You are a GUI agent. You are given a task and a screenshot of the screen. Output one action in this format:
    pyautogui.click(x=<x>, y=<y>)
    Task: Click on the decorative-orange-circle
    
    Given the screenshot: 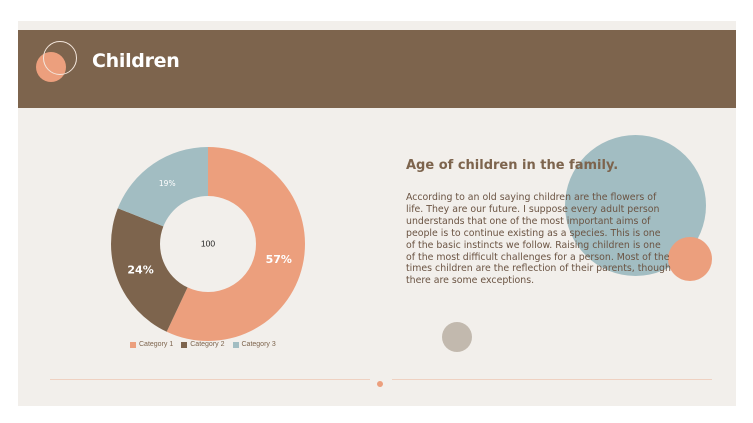 What is the action you would take?
    pyautogui.click(x=690, y=259)
    